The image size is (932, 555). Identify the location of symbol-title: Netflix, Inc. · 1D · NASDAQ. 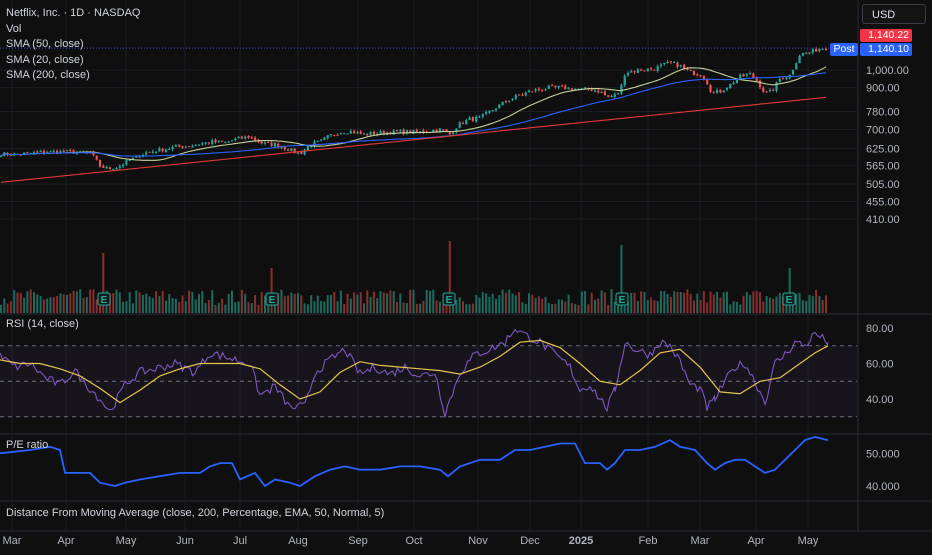
(73, 13).